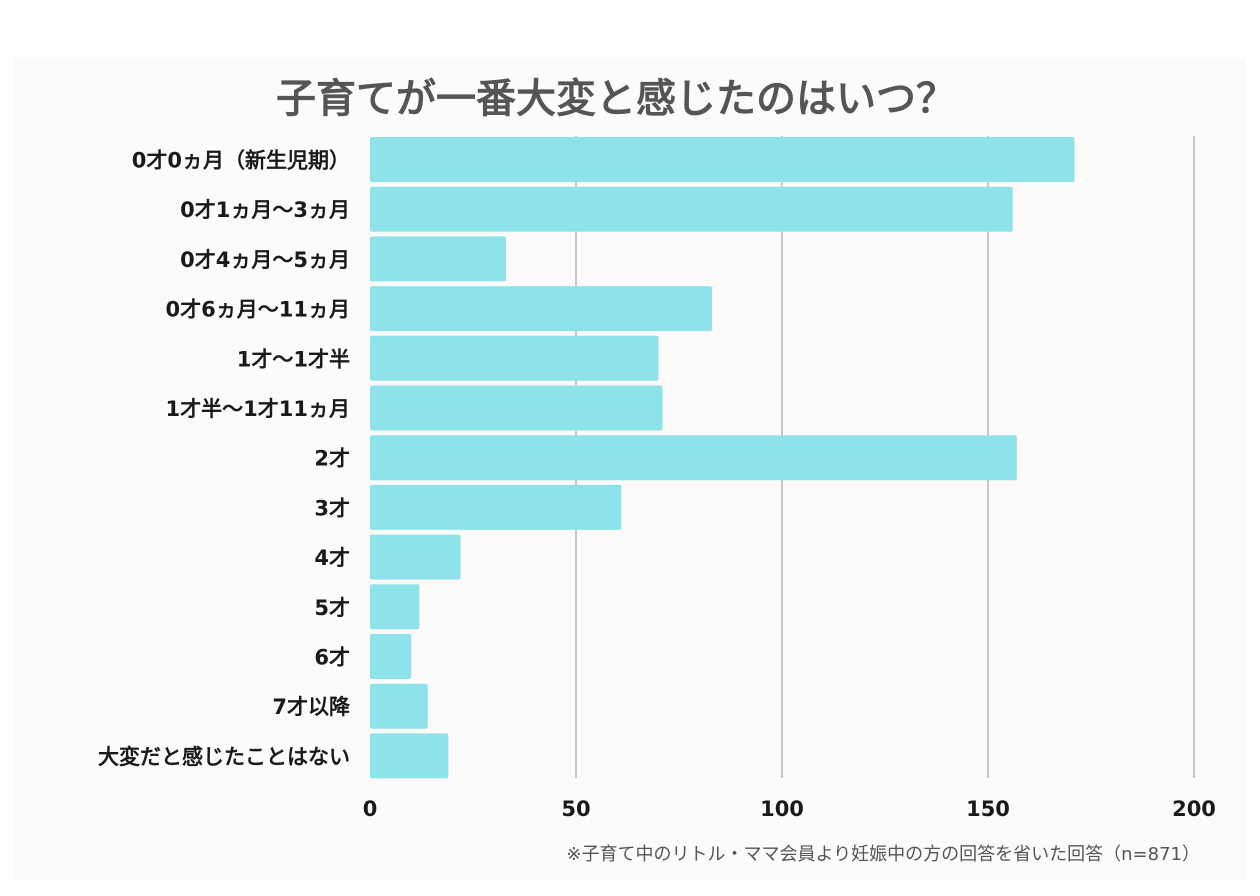 The image size is (1260, 896). Describe the element at coordinates (332, 508) in the screenshot. I see `category-label: 3才` at that location.